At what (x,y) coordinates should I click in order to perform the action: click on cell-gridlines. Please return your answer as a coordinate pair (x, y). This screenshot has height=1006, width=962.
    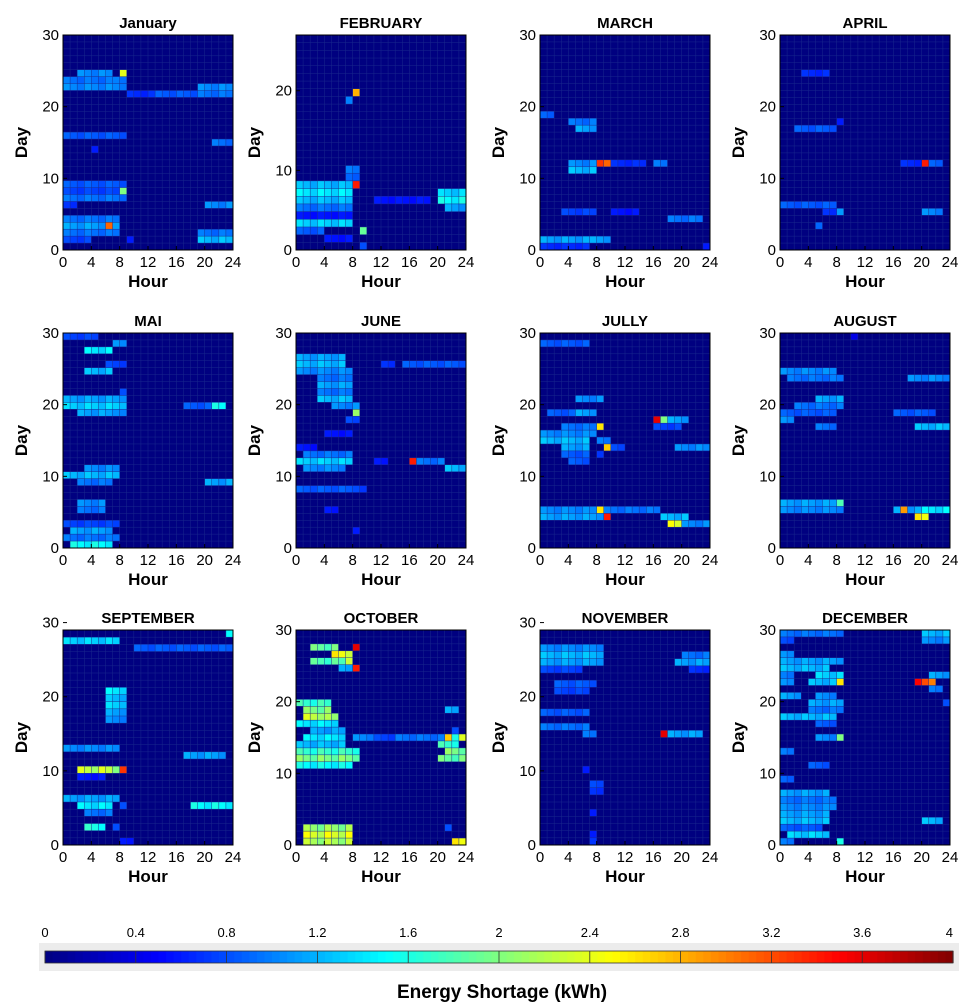
    Looking at the image, I should click on (865, 737).